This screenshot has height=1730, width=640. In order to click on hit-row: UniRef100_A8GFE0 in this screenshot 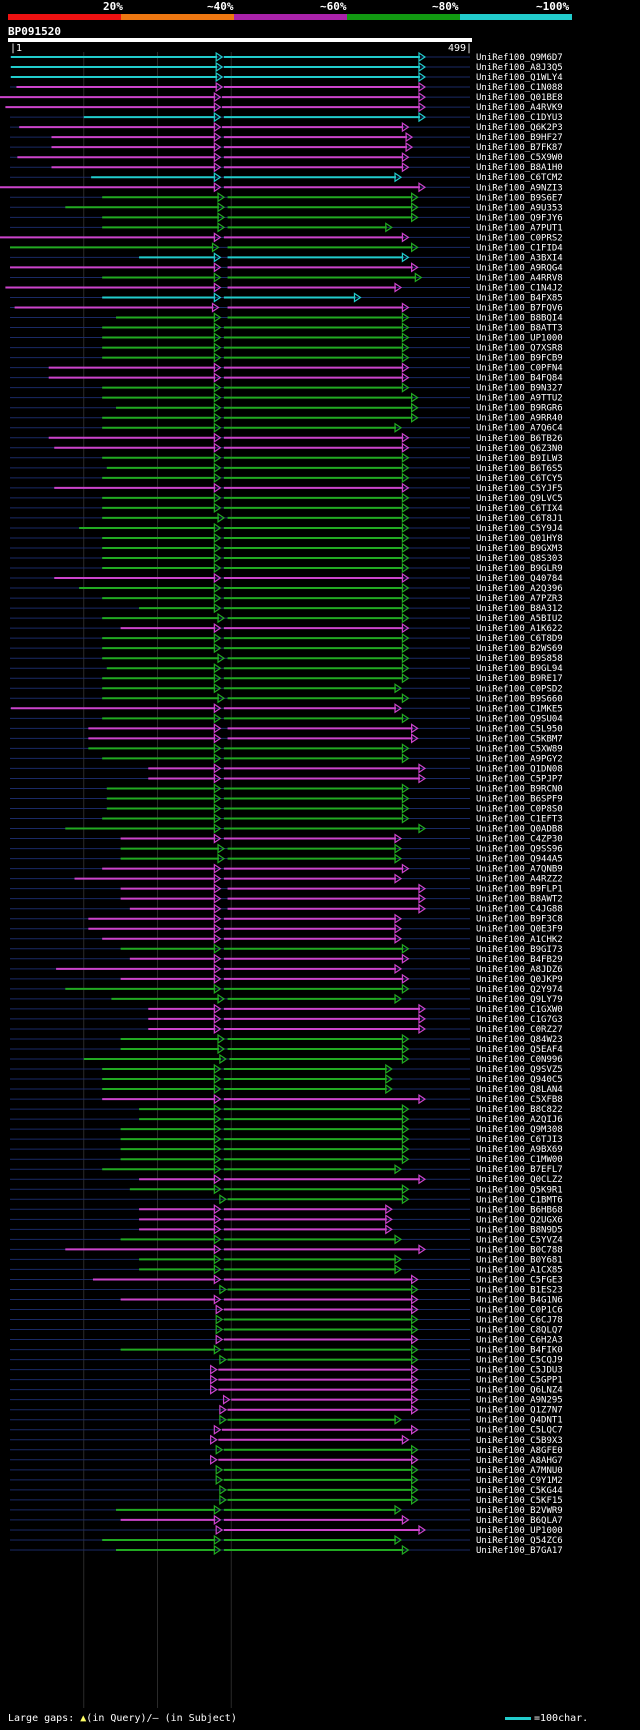, I will do `click(286, 1450)`.